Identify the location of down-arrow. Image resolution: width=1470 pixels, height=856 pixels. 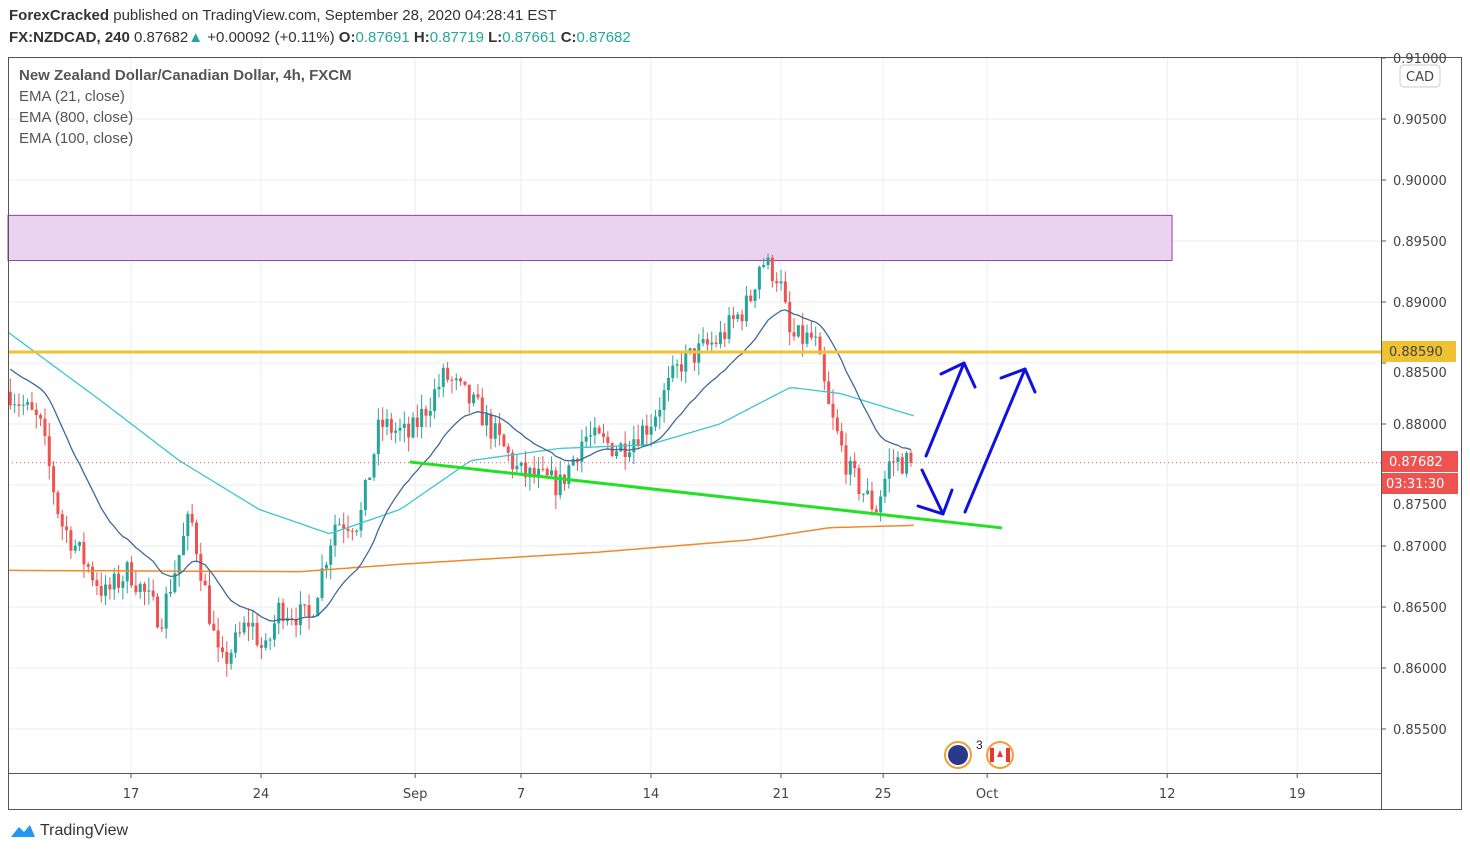
(932, 492).